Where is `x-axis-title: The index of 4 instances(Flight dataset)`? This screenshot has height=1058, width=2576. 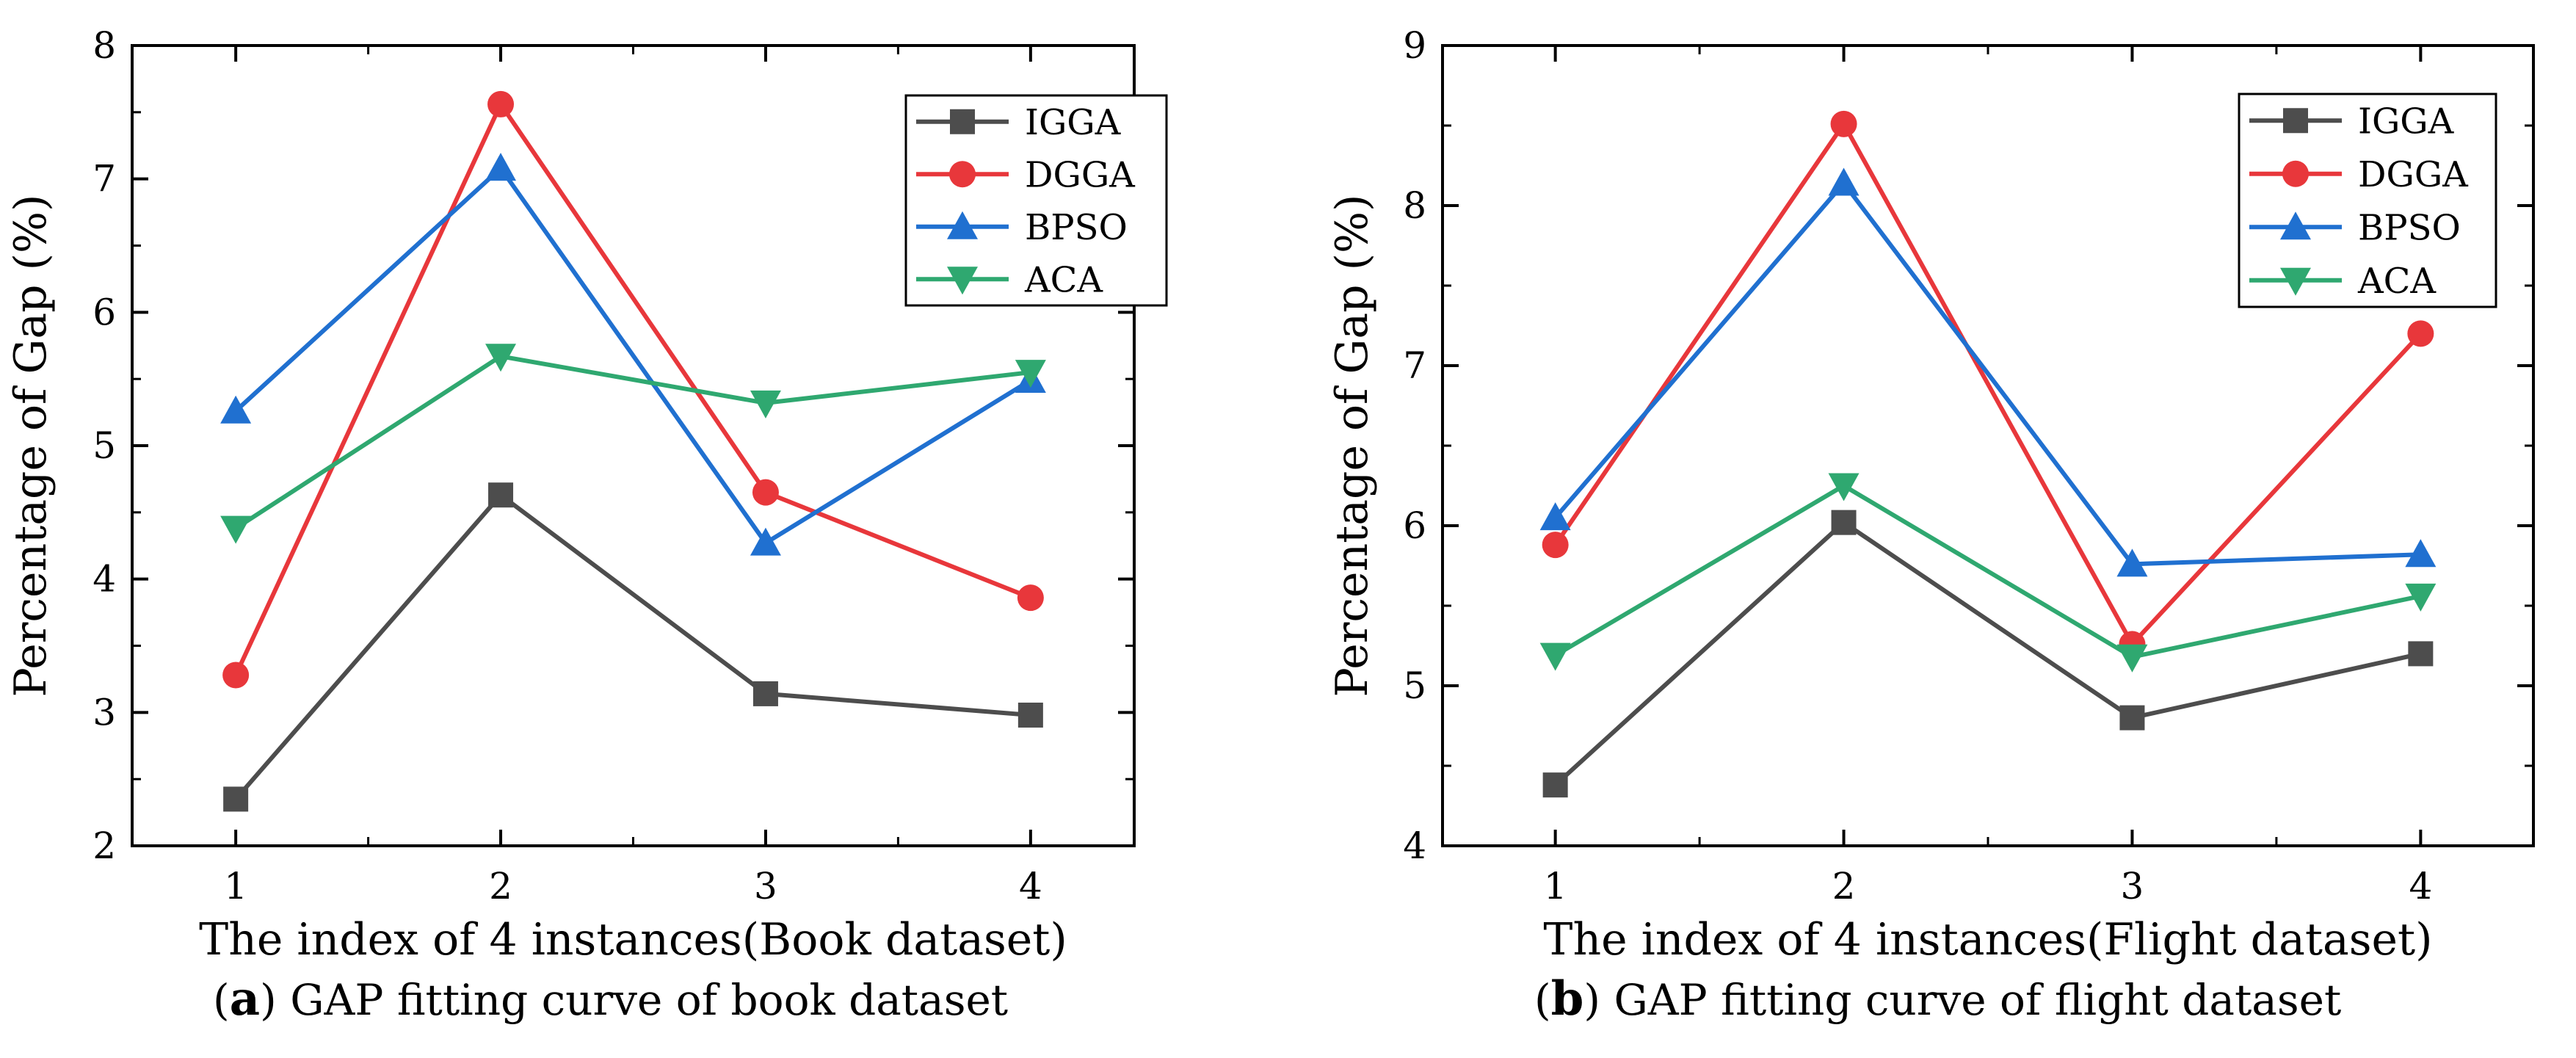
x-axis-title: The index of 4 instances(Flight dataset) is located at coordinates (1987, 940).